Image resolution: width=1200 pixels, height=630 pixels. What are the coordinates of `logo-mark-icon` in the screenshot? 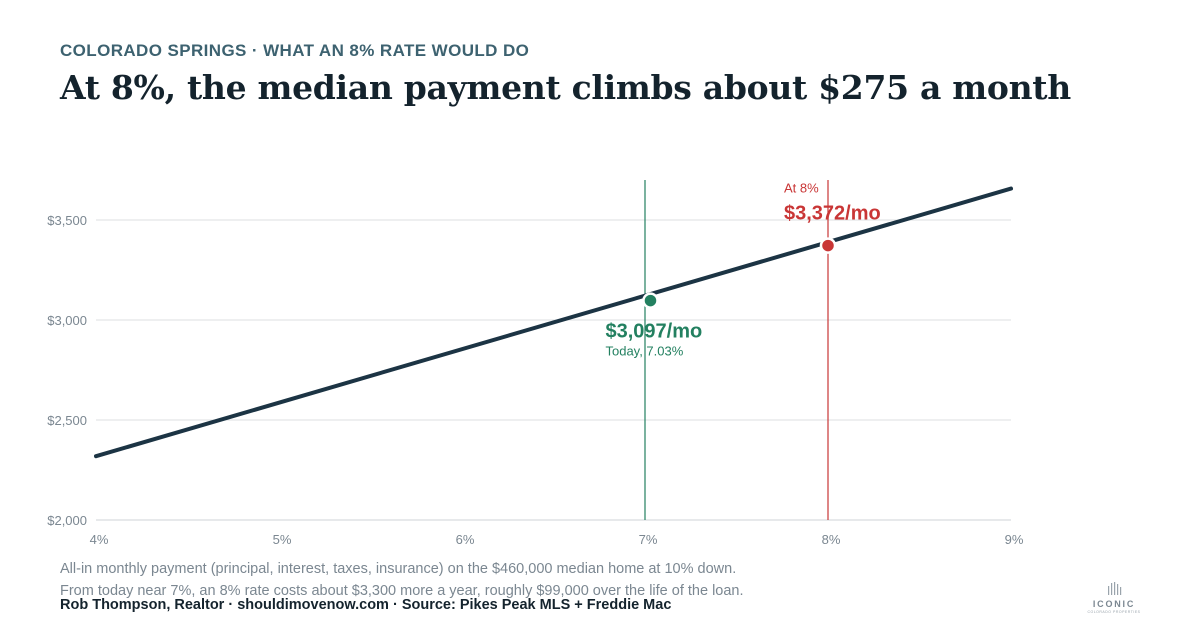 It's located at (1115, 588).